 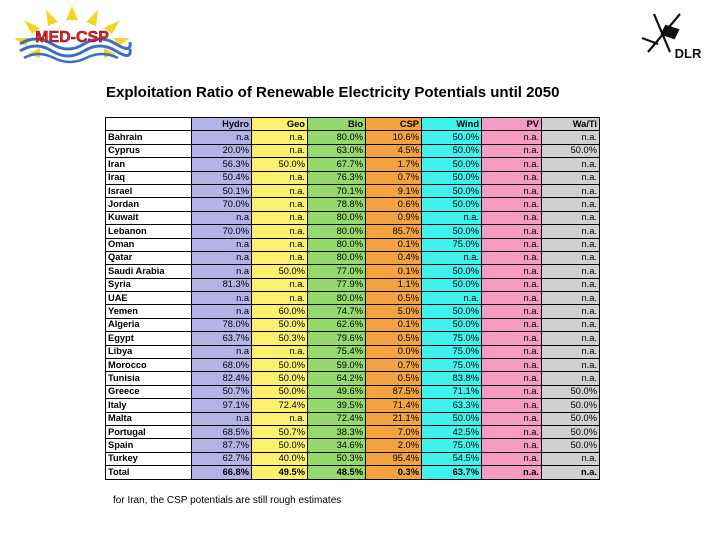 I want to click on table-row: Morocco 68.0% 50.0% 59.0% 0.7% 75.0% n.a. n.a., so click(x=352, y=365).